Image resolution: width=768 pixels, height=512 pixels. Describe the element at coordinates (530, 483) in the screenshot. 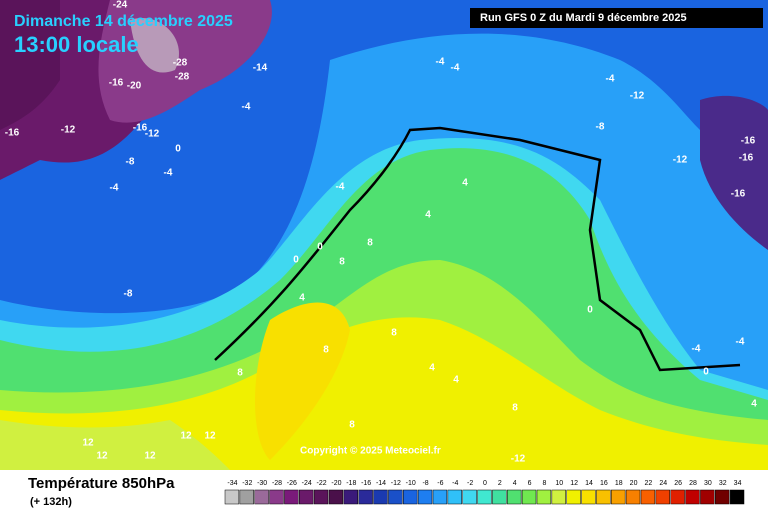

I see `scale-label: 6` at that location.